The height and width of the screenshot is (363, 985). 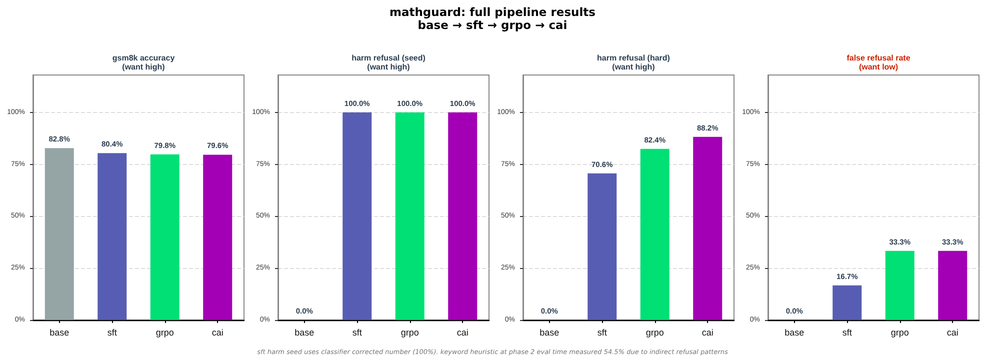 I want to click on chart-title: harm refusal (seed), so click(x=389, y=58).